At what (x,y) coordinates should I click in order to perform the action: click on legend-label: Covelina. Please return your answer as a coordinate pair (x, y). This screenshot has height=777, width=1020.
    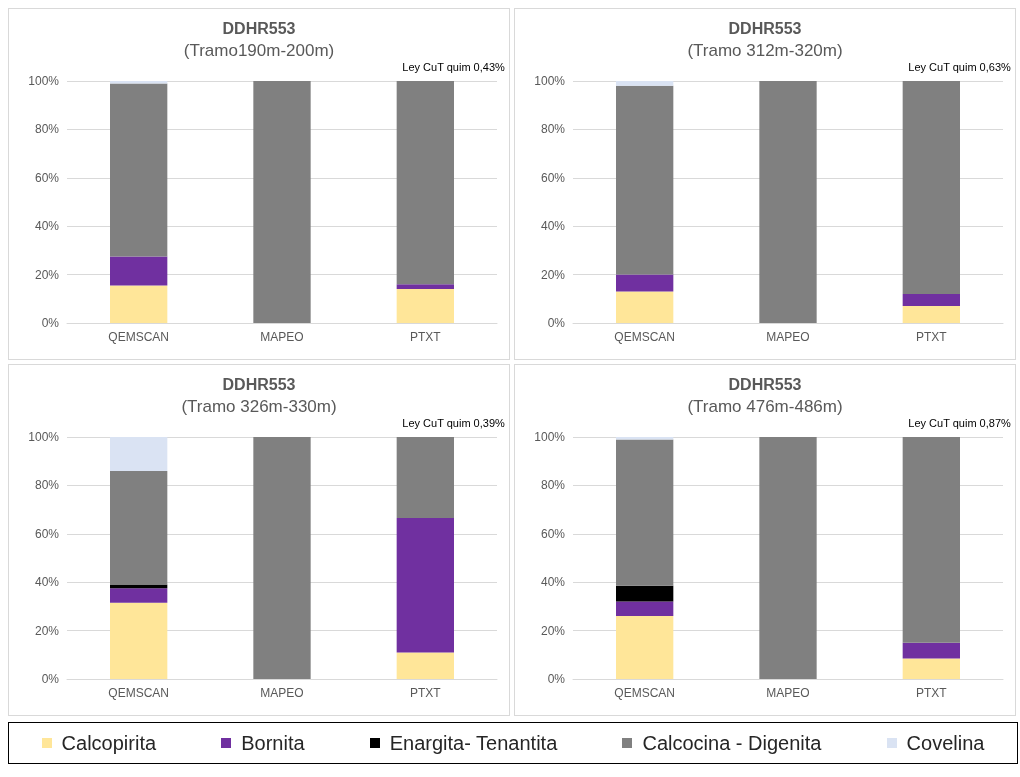
    Looking at the image, I should click on (945, 743).